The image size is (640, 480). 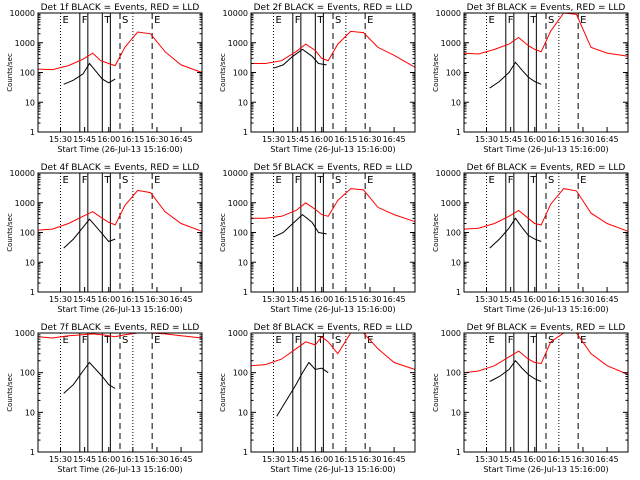 I want to click on panel-title: Det 7f BLACK = Events, RED = LLD, so click(x=120, y=328).